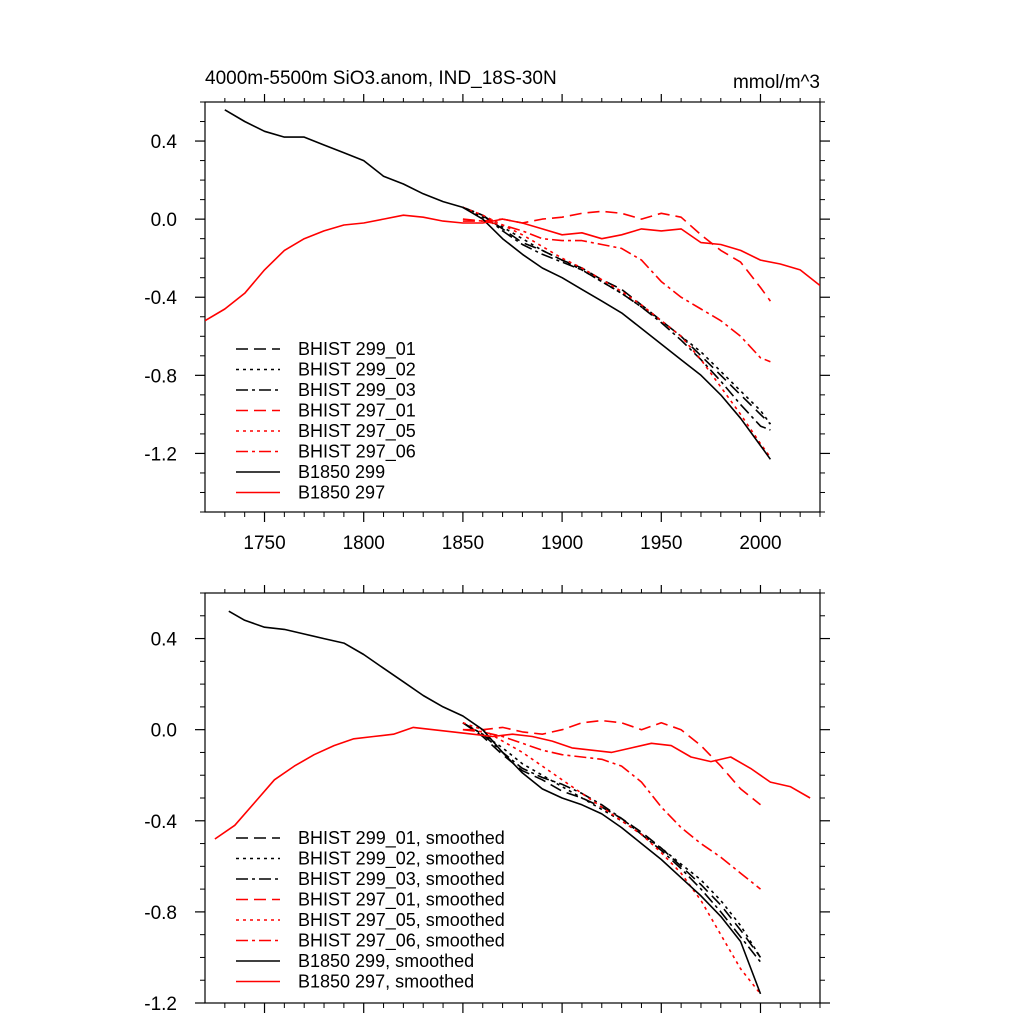  What do you see at coordinates (401, 920) in the screenshot?
I see `legend-label: BHIST 297_05, smoothed` at bounding box center [401, 920].